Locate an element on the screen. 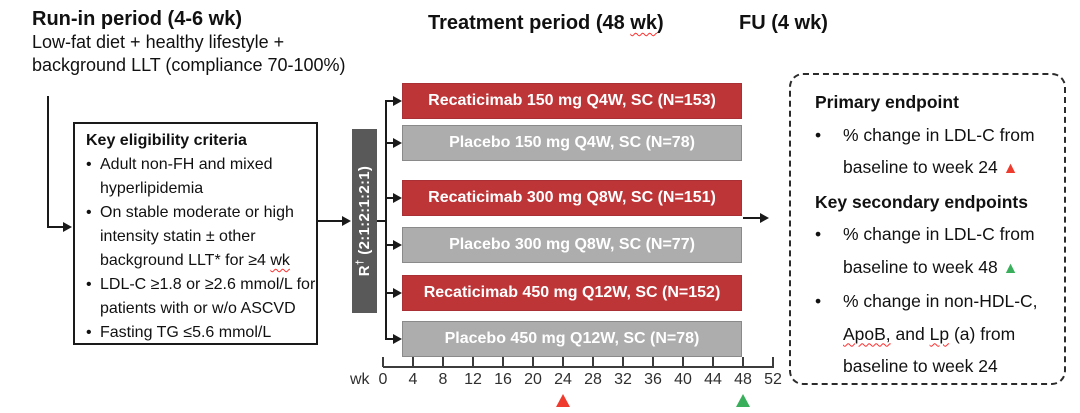  endpoint-item-cont: baseline to week 48 ▲ is located at coordinates (931, 266).